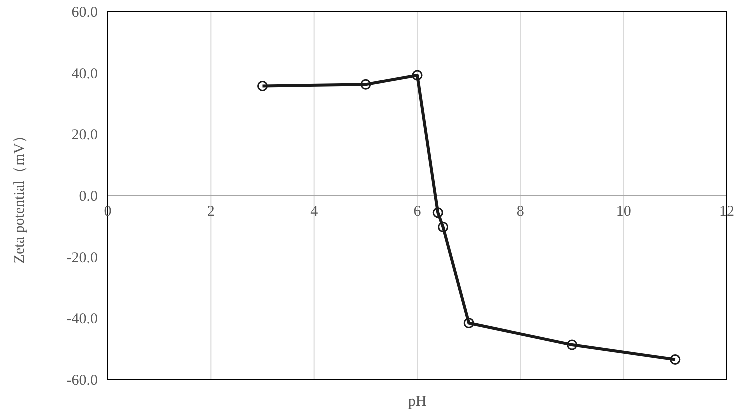 This screenshot has height=414, width=736. Describe the element at coordinates (82, 320) in the screenshot. I see `y-tick-label: -40.0` at that location.